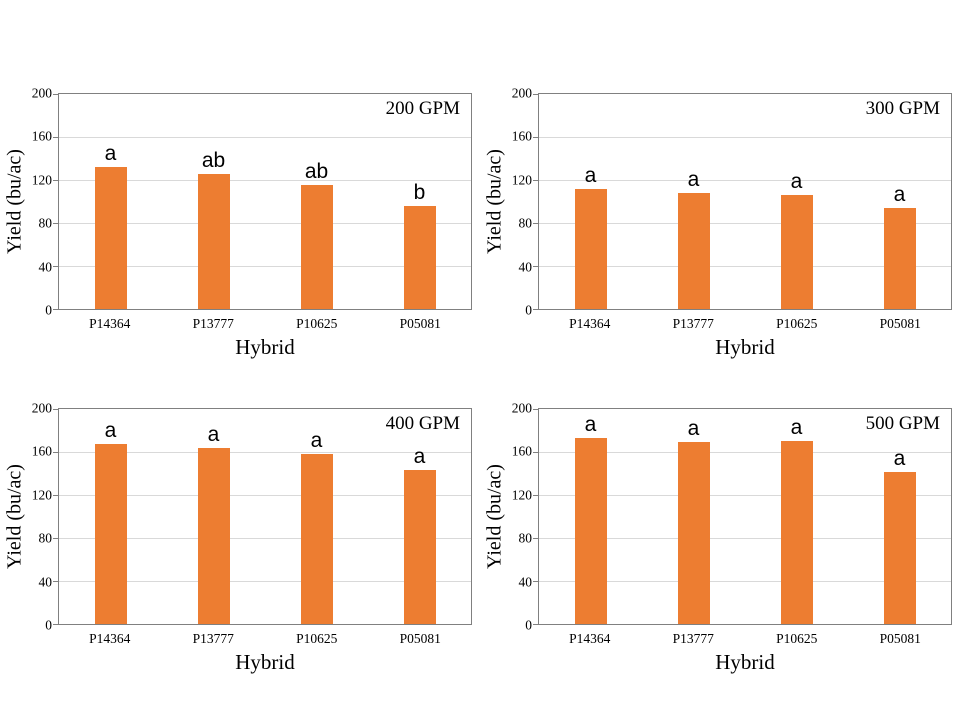 This screenshot has width=960, height=720. I want to click on plot-area: 200 GPM a ab ab b, so click(262, 201).